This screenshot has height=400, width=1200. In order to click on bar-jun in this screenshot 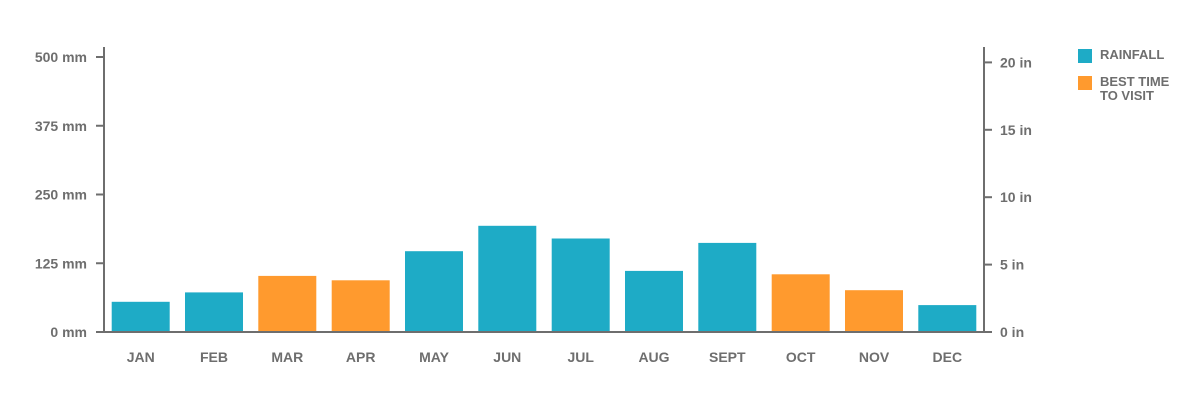, I will do `click(507, 278)`.